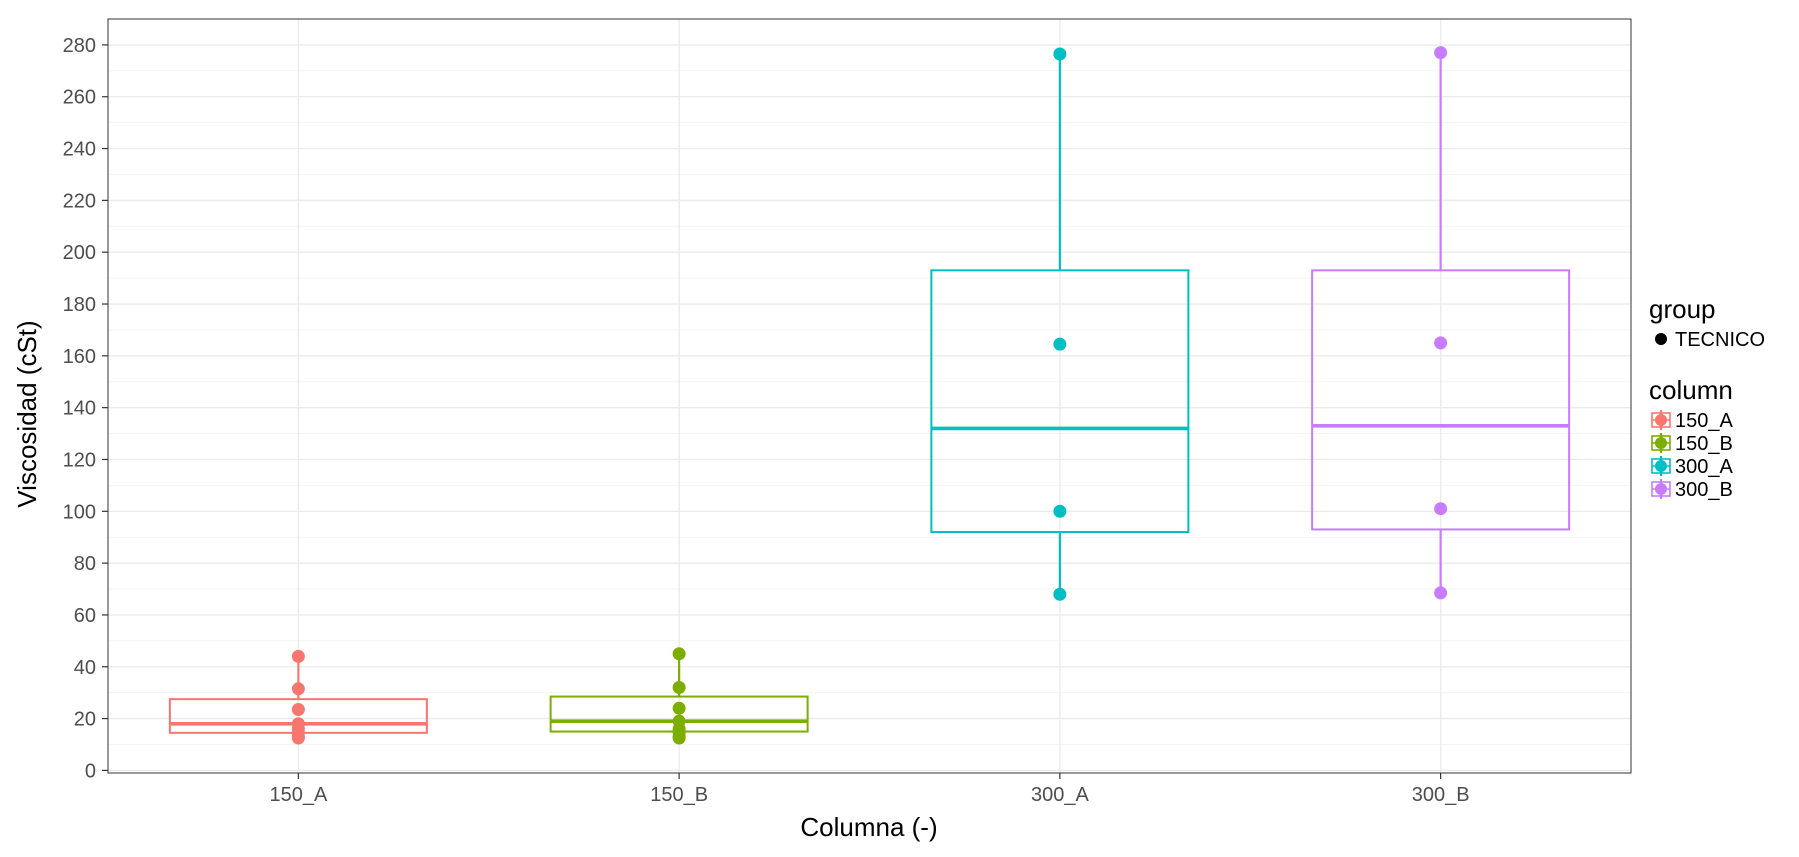 Image resolution: width=1799 pixels, height=857 pixels. I want to click on x-axis-title: Columna (-), so click(868, 827).